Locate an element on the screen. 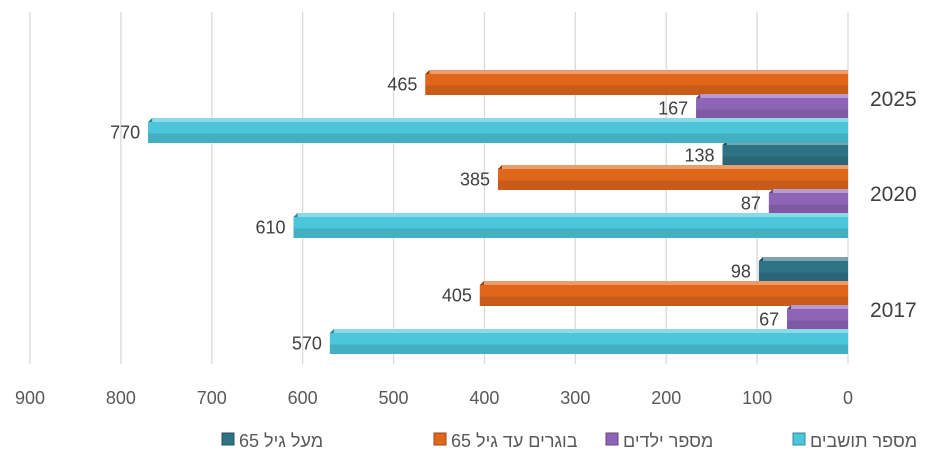 This screenshot has height=459, width=928. data-label: 570 is located at coordinates (307, 344).